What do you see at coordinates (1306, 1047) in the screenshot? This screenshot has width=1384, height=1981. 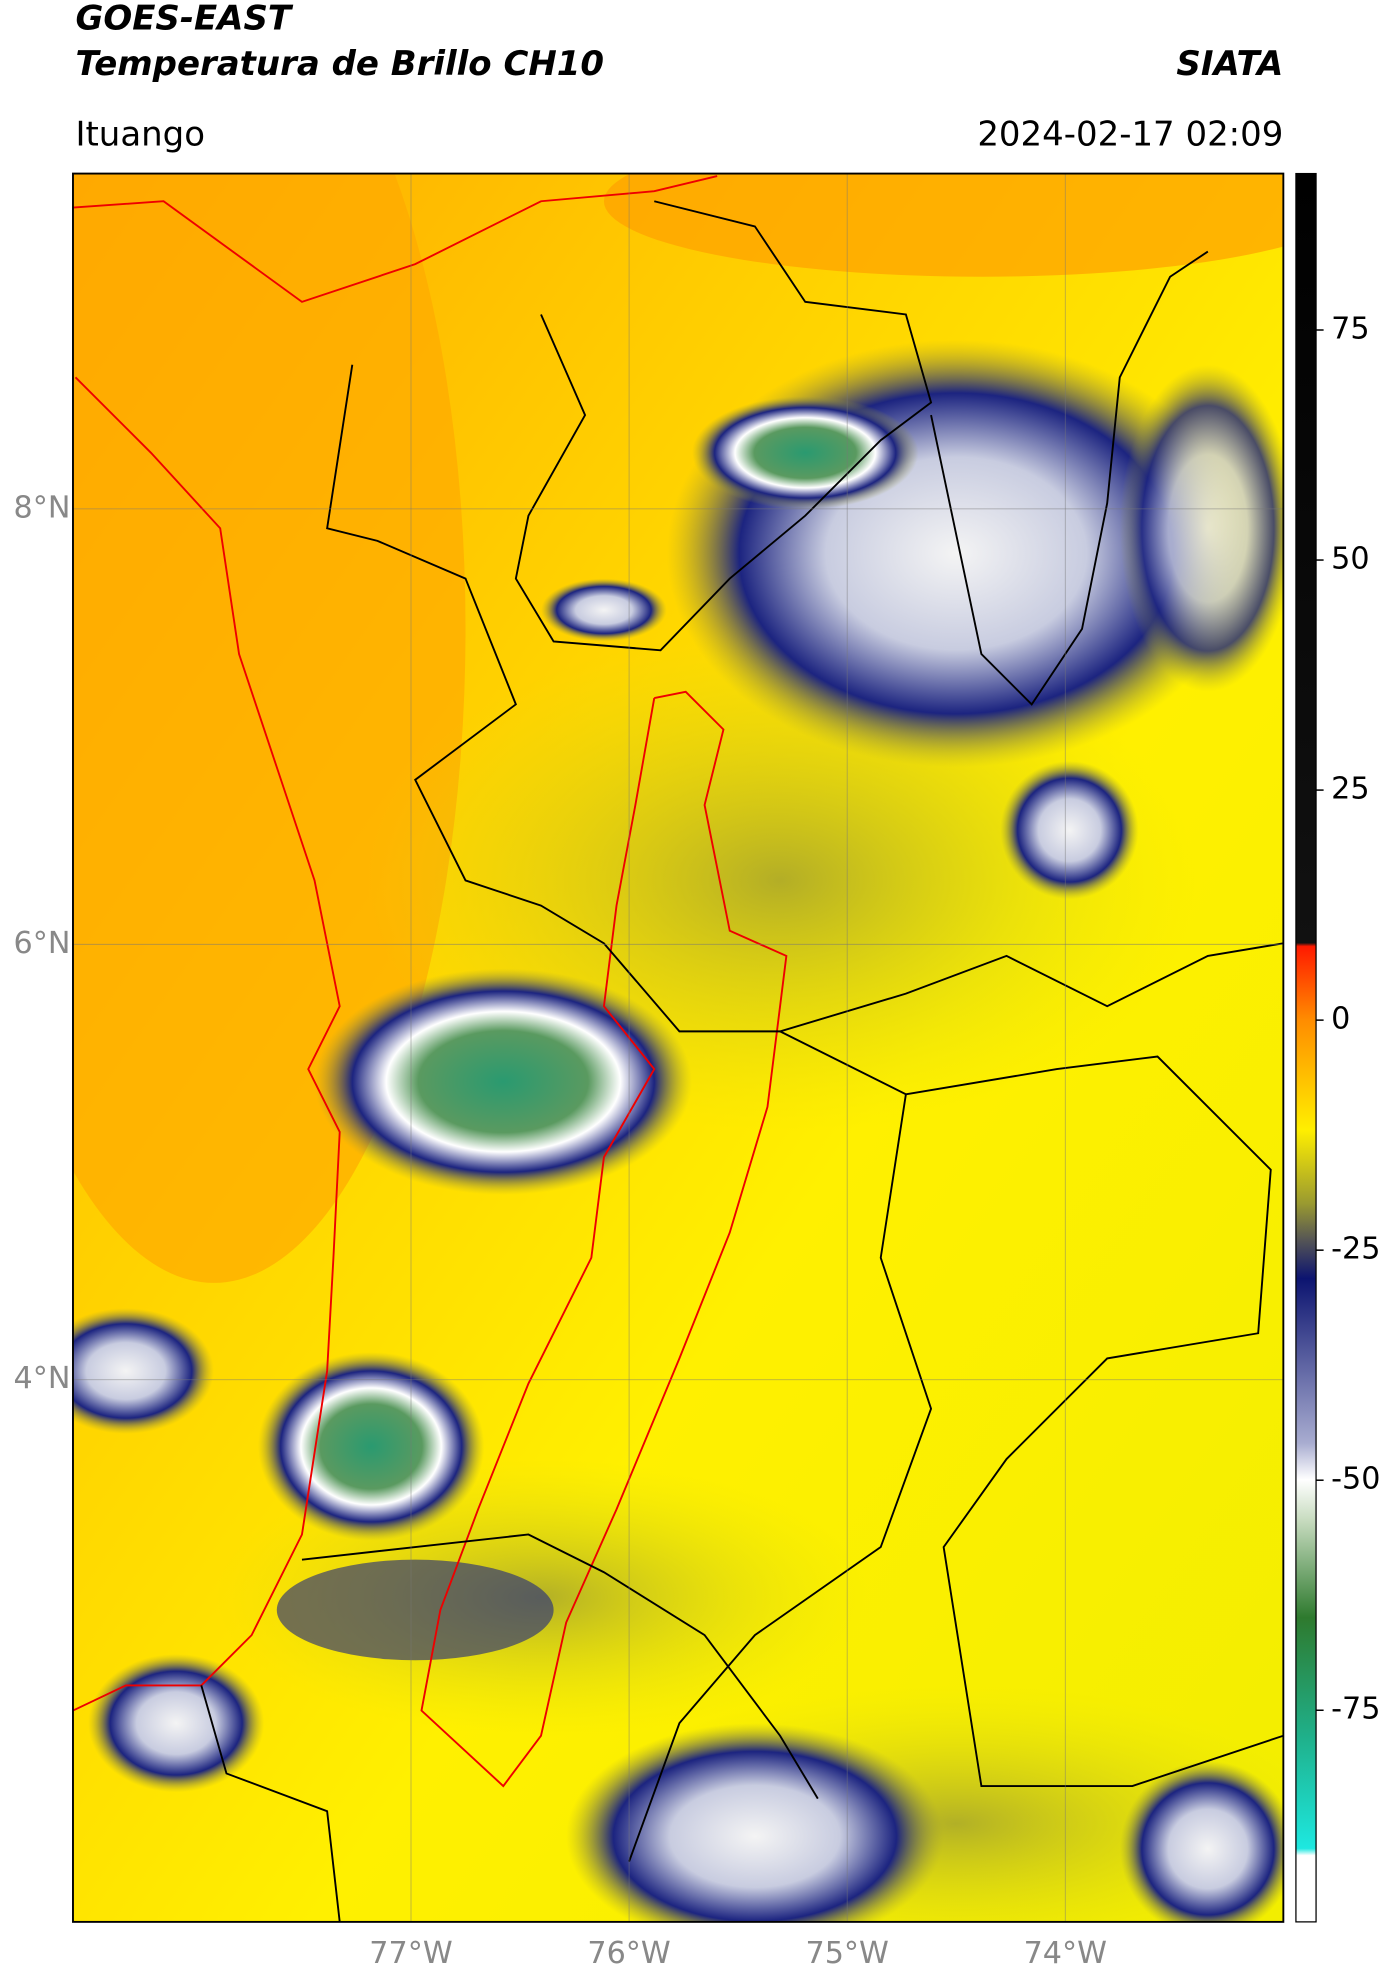 I see `colorbar` at bounding box center [1306, 1047].